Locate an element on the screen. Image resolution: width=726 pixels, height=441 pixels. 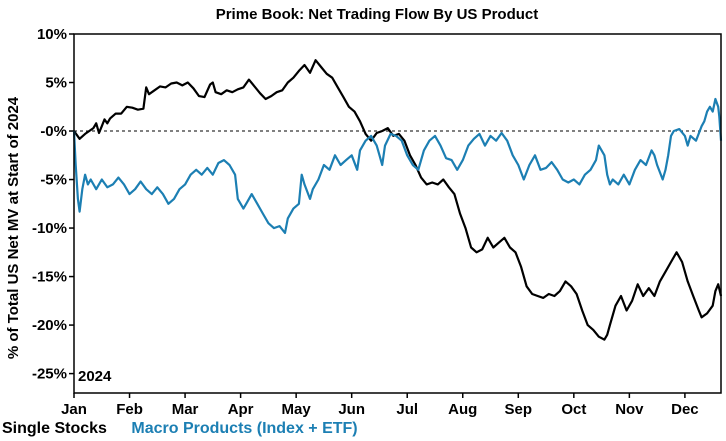
y-tick-label: 10% is located at coordinates (52, 34).